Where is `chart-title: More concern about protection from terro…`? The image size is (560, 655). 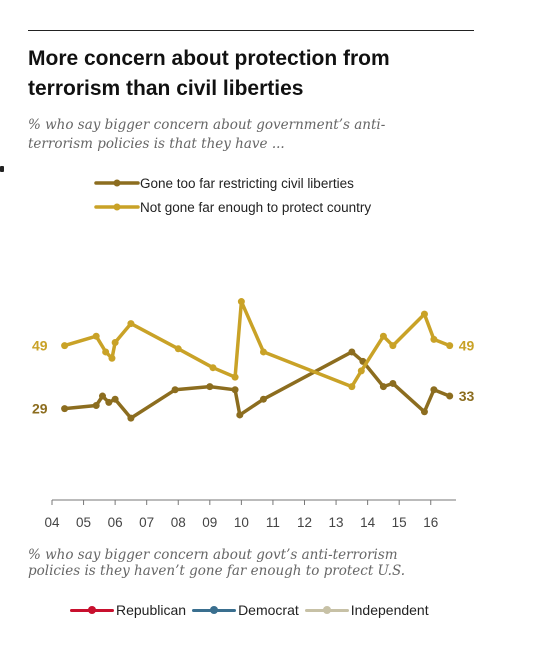 chart-title: More concern about protection from terro… is located at coordinates (253, 74).